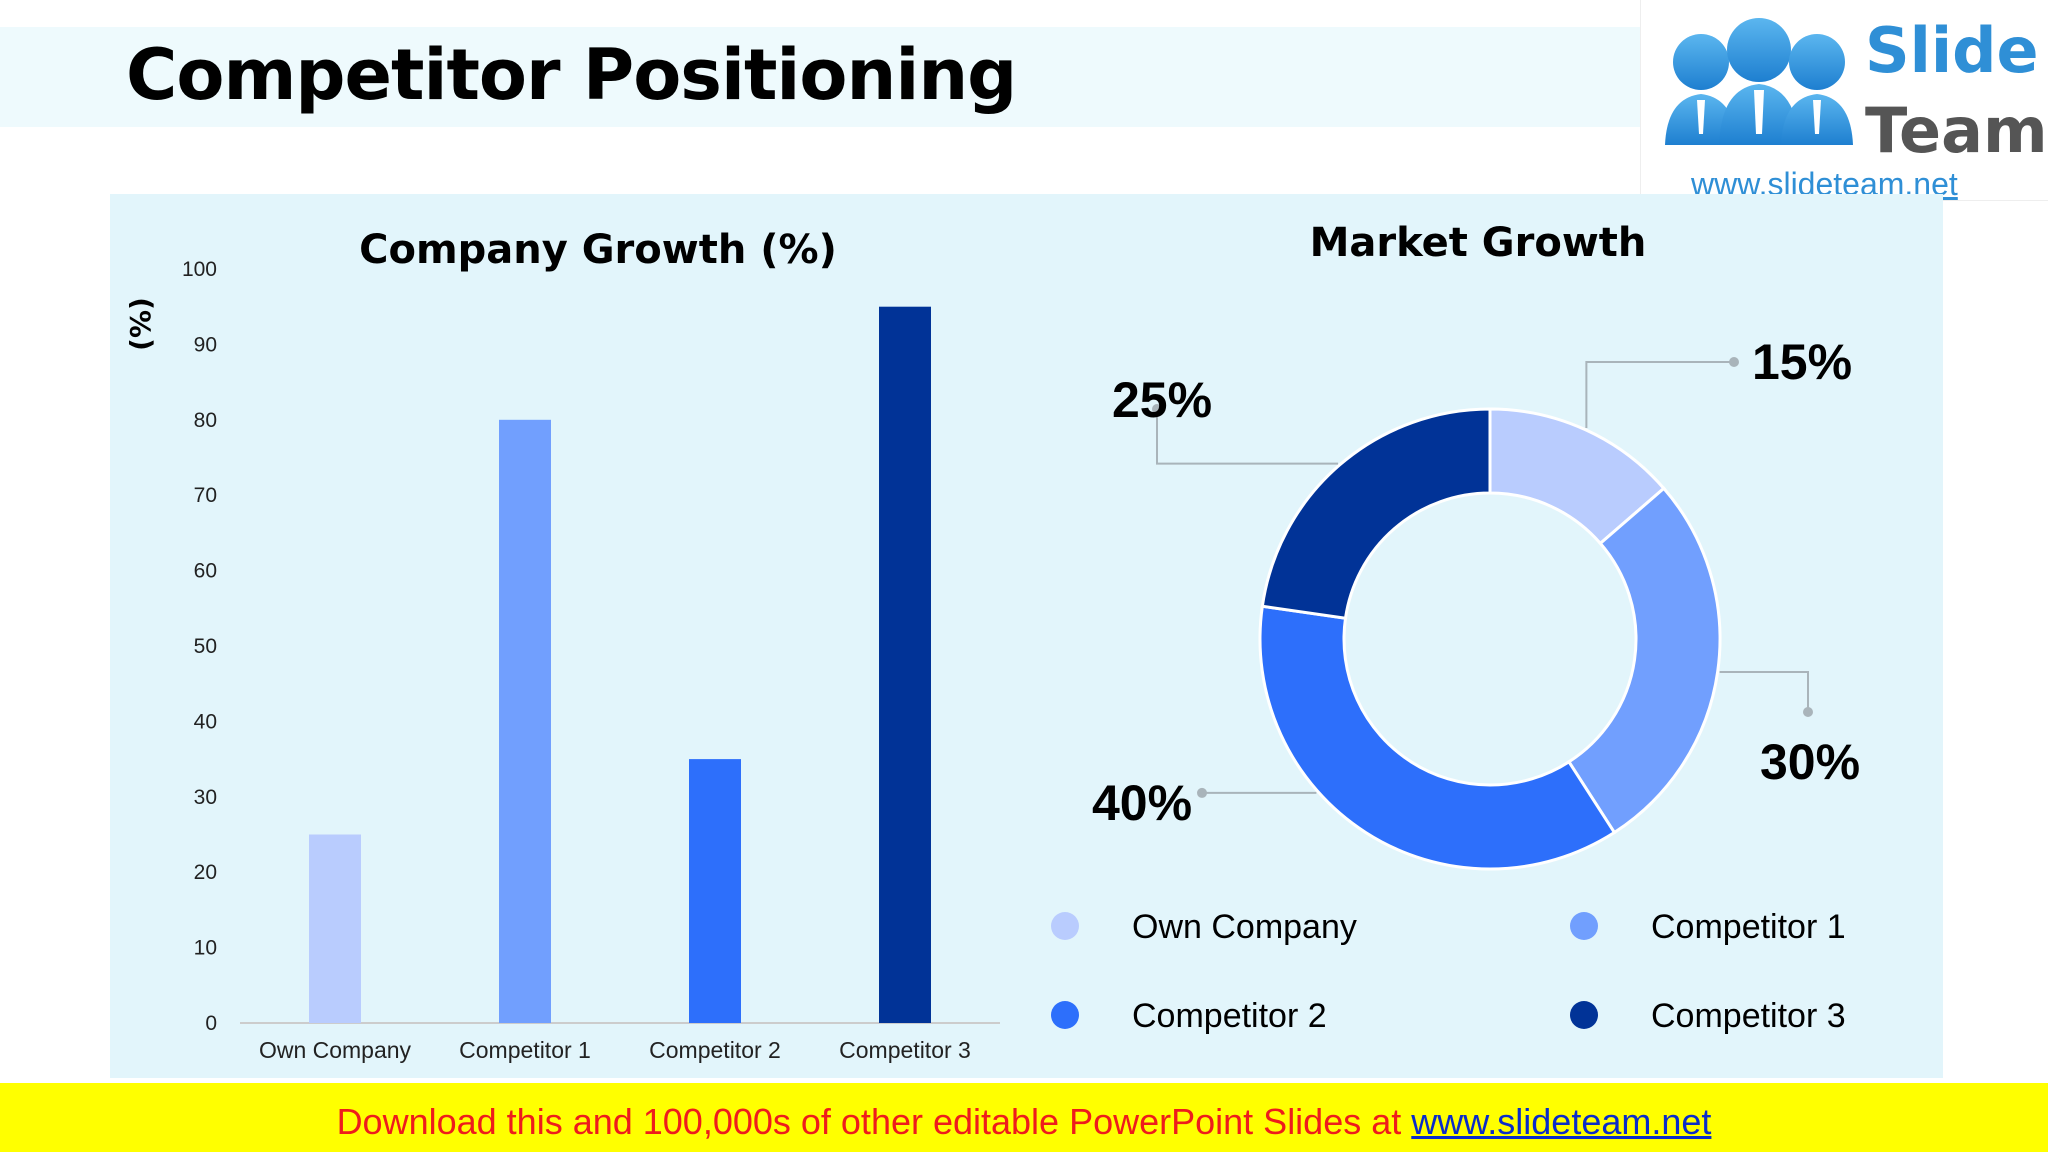 This screenshot has height=1161, width=2048. What do you see at coordinates (1142, 803) in the screenshot?
I see `donut-label-3: 40%` at bounding box center [1142, 803].